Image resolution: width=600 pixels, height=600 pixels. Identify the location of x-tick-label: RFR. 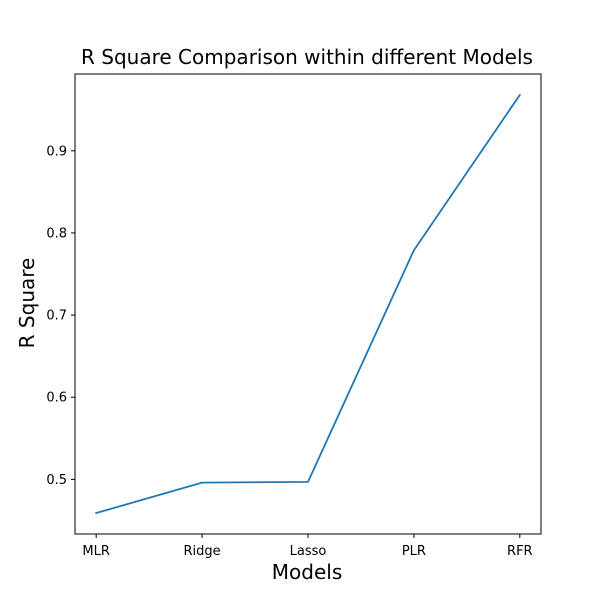
(520, 551).